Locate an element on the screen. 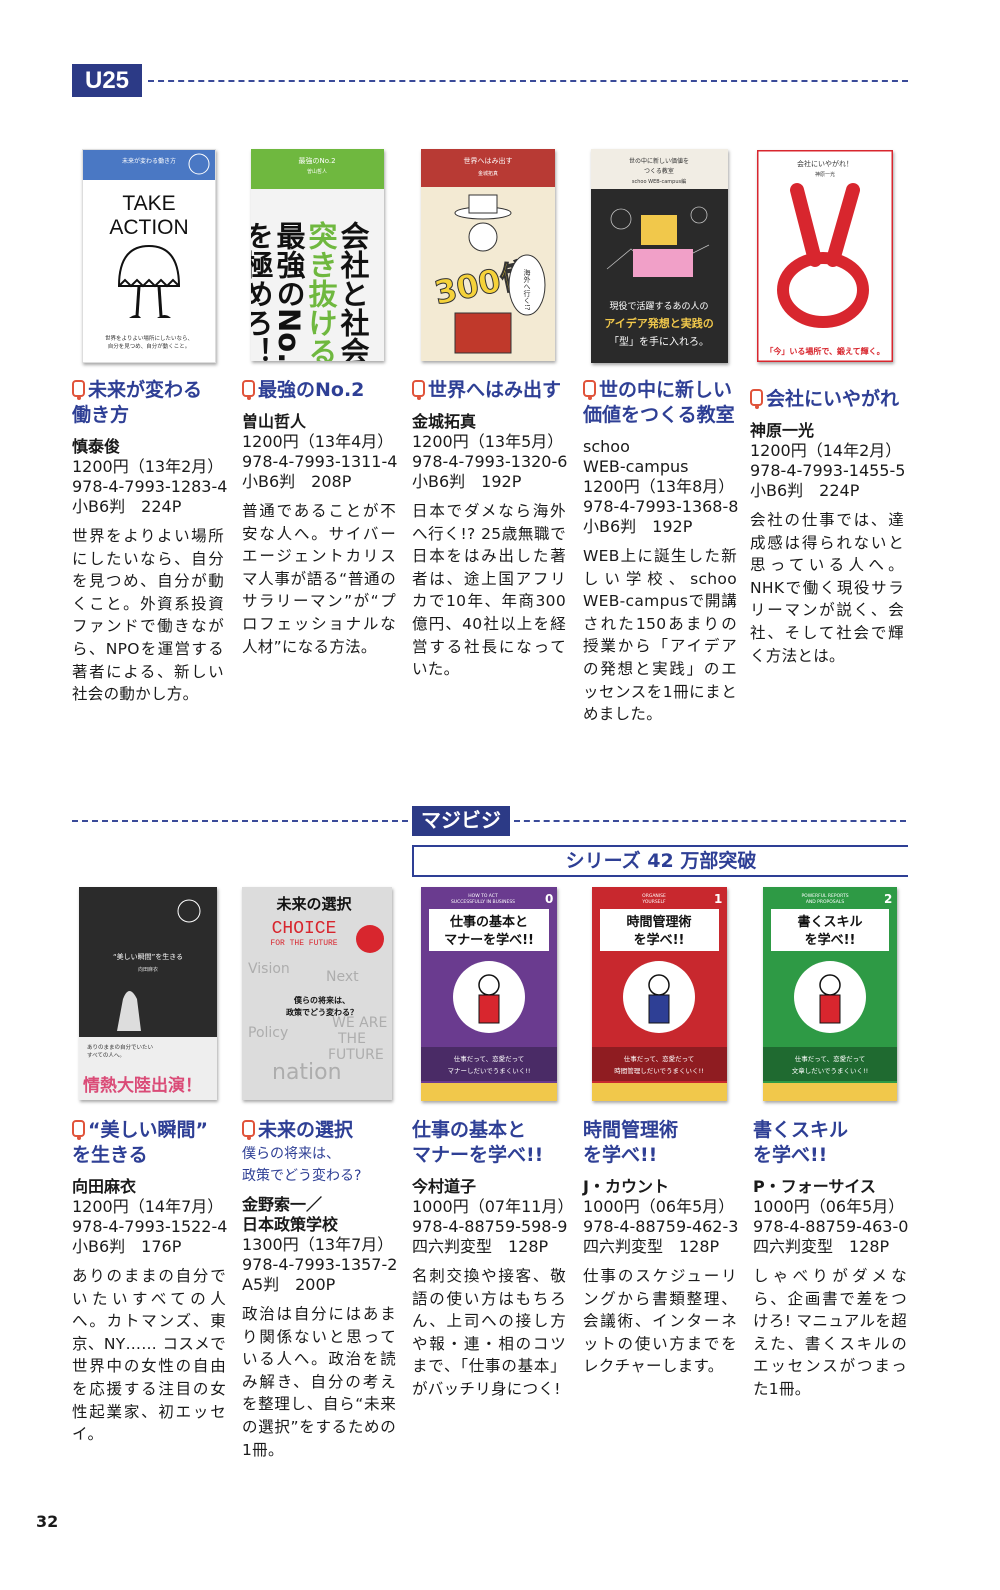 This screenshot has height=1590, width=1000. section-divider-majibiji-left is located at coordinates (240, 821).